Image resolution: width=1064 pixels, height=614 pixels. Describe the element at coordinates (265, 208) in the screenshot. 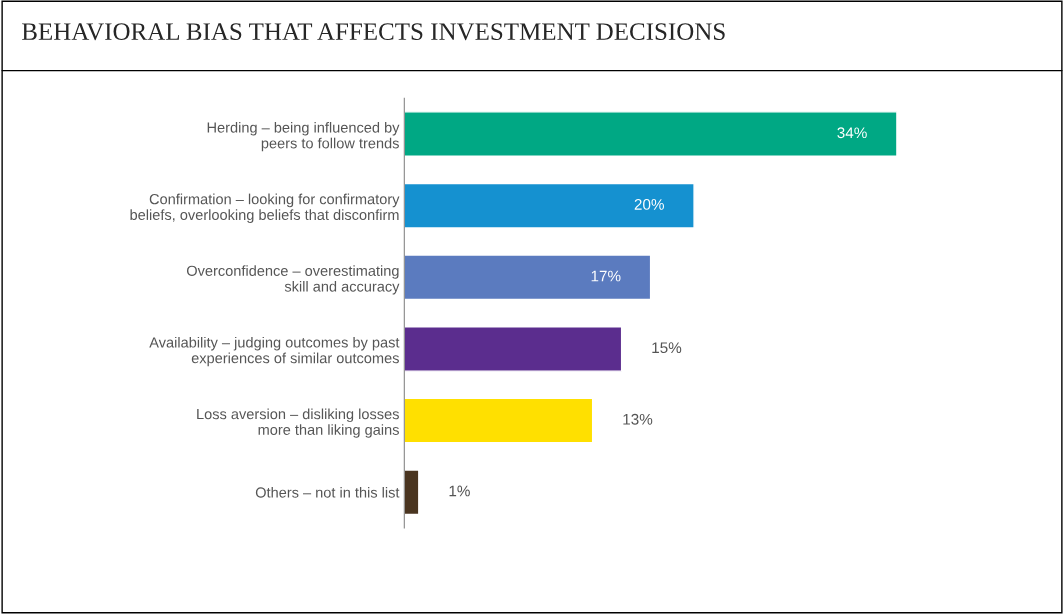

I see `y-tick-label: Confirmation – looking for confirmatory beliefs, overlooking beliefs that disconfirm` at that location.